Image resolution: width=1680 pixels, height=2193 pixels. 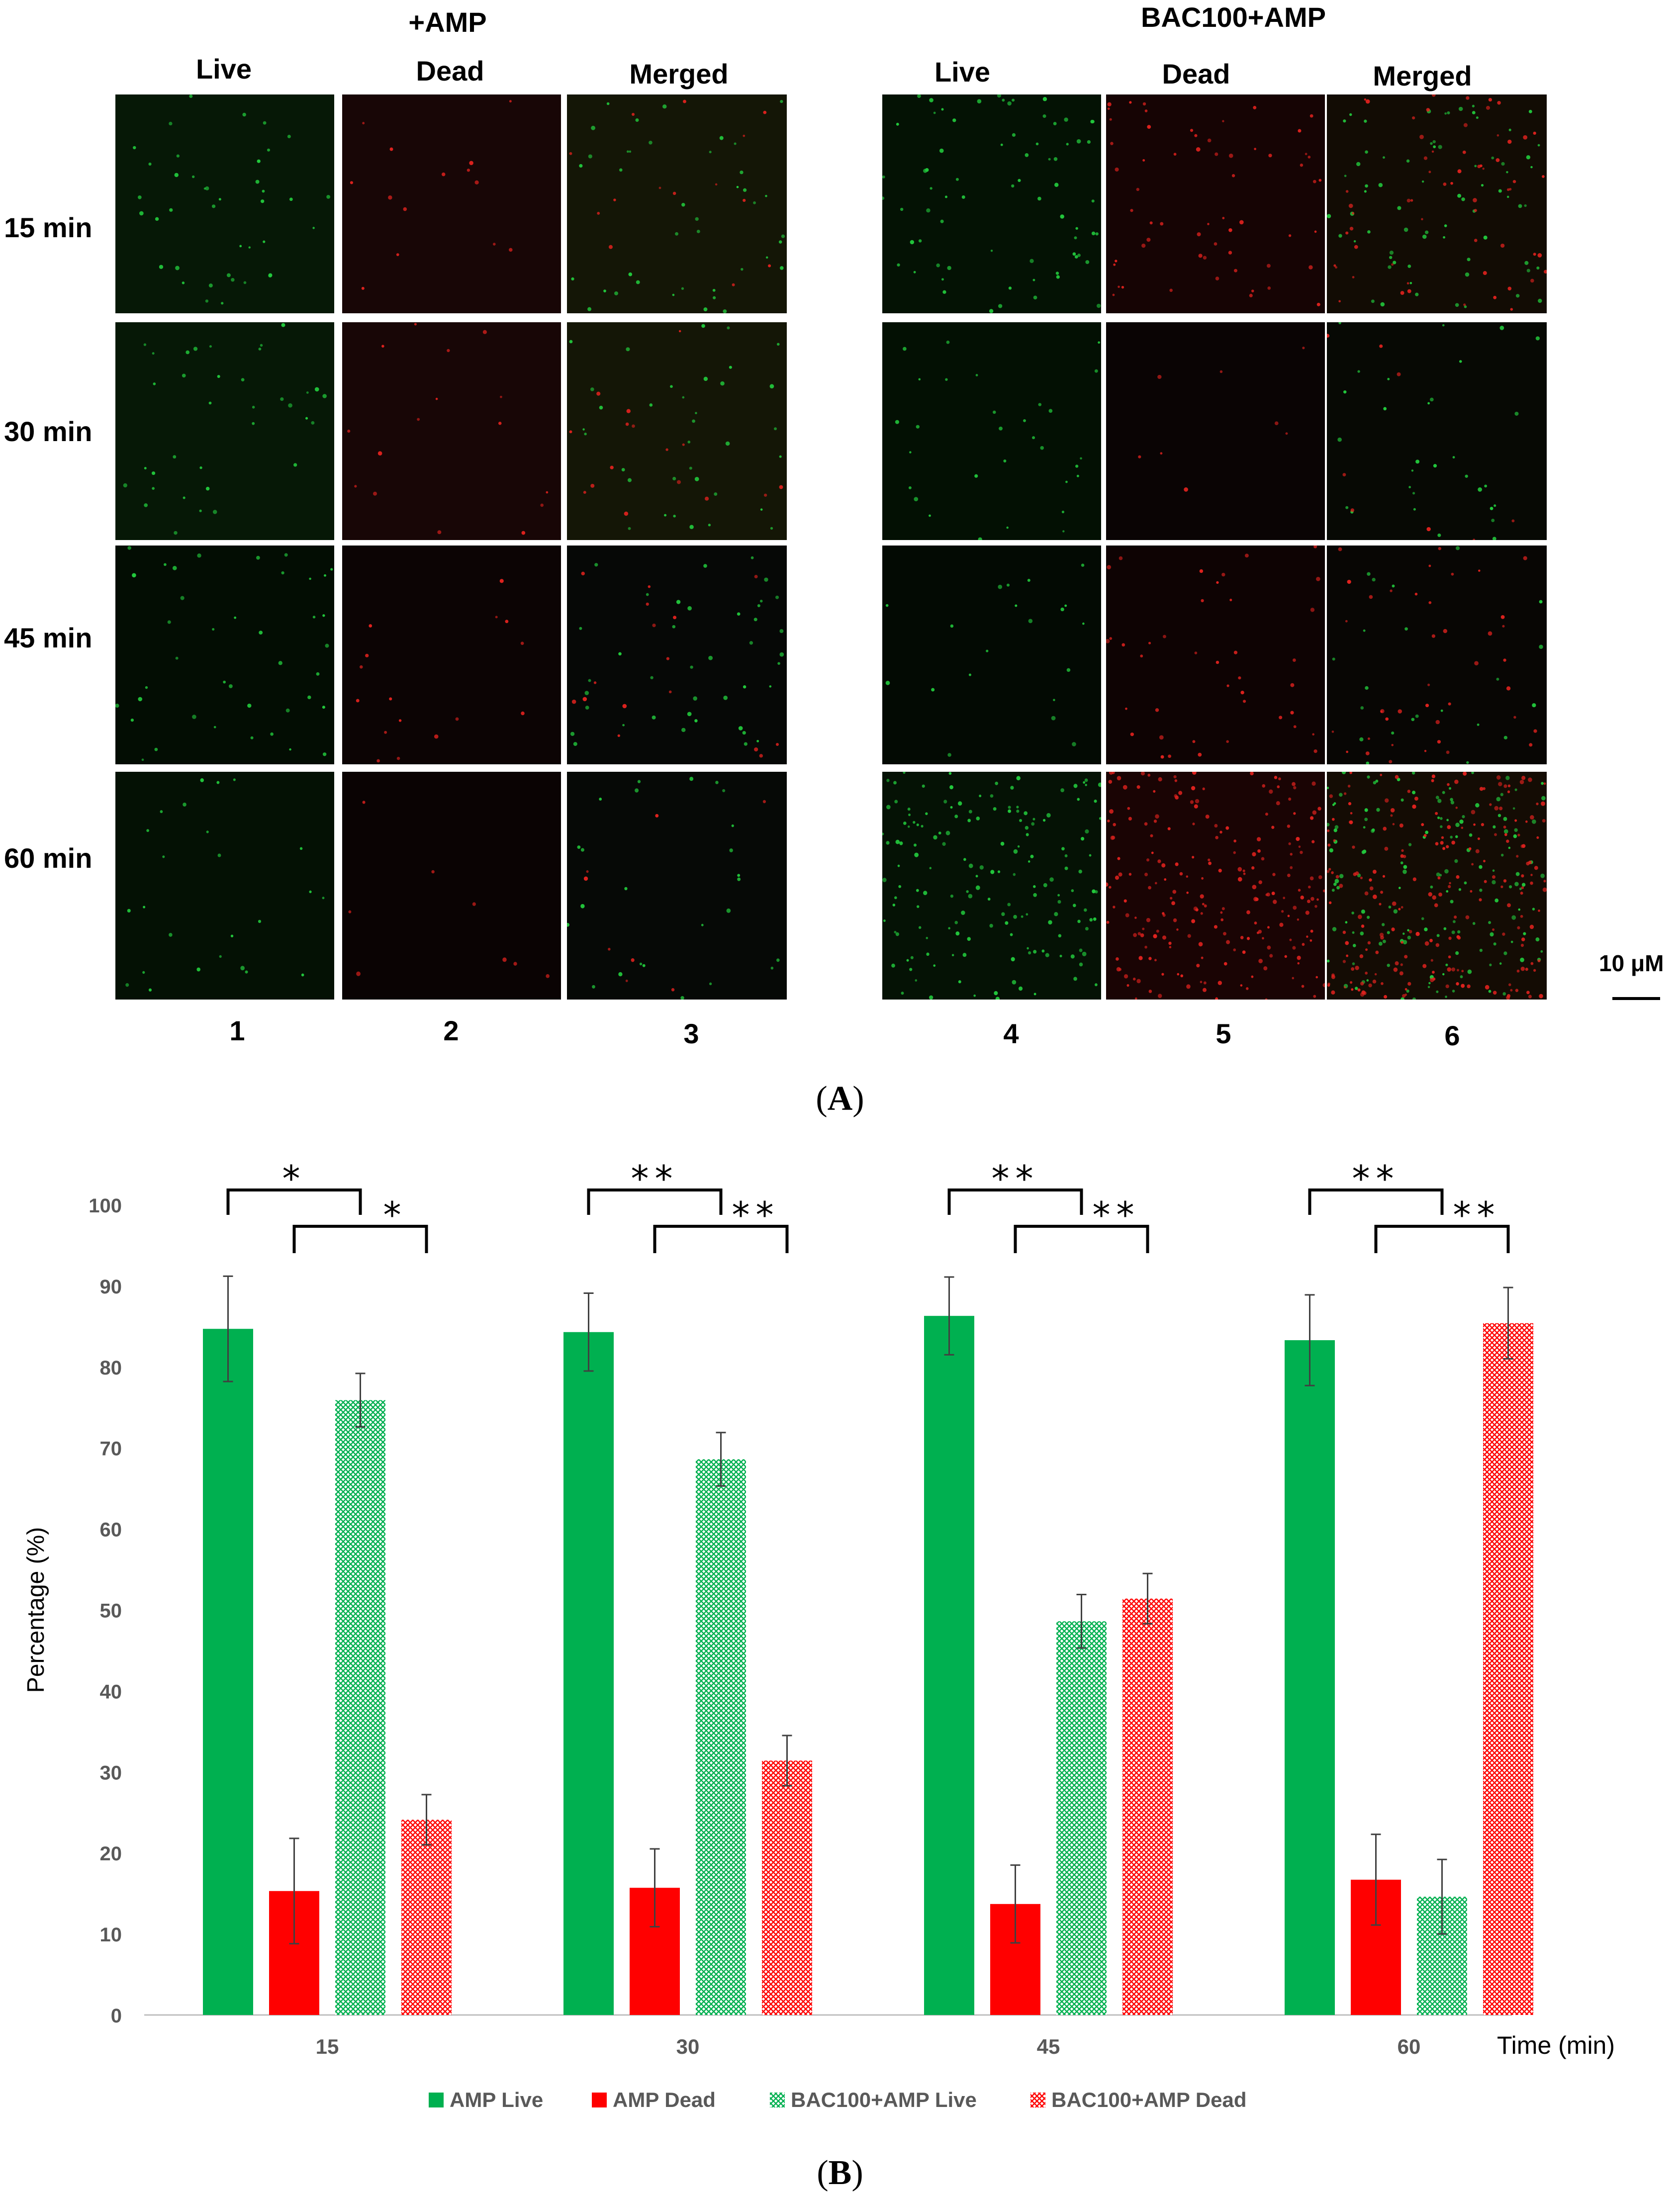 I want to click on y-tick-label: 60, so click(x=111, y=1530).